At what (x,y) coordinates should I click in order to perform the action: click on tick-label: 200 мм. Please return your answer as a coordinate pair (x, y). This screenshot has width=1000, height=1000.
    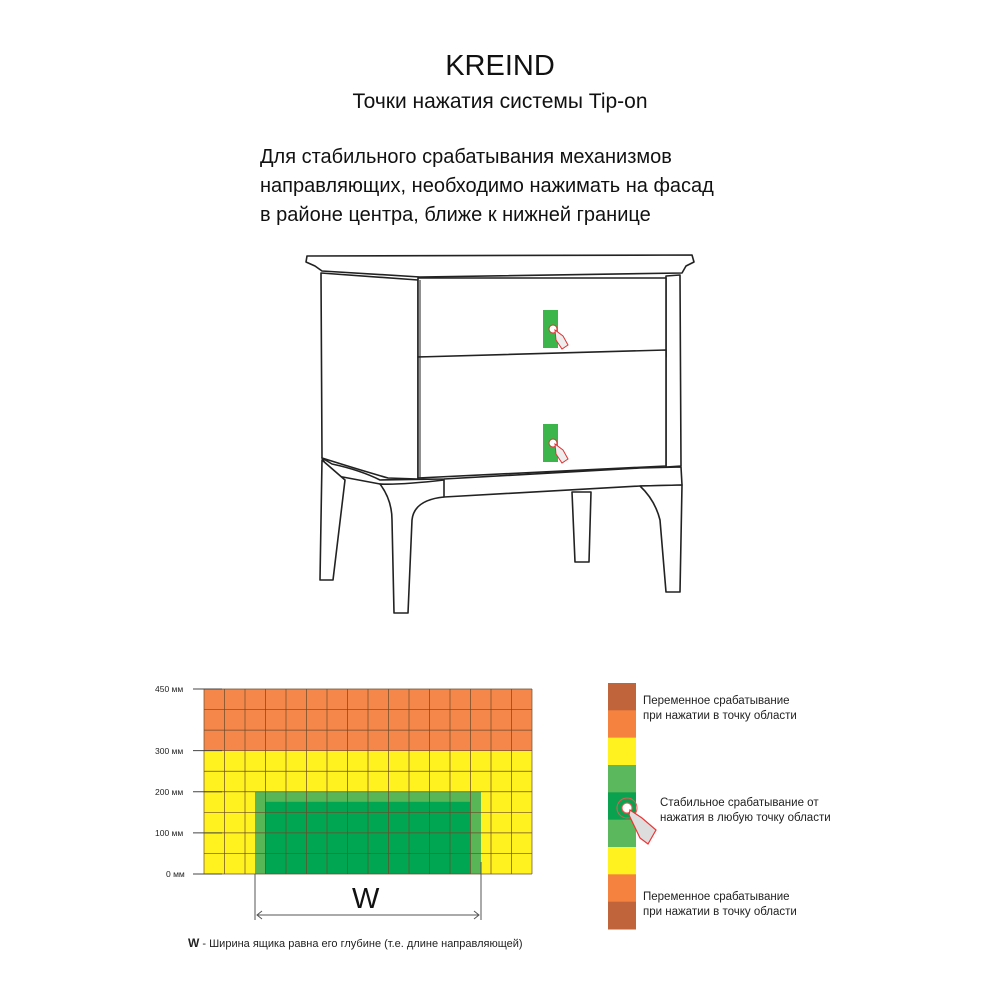
    Looking at the image, I should click on (169, 792).